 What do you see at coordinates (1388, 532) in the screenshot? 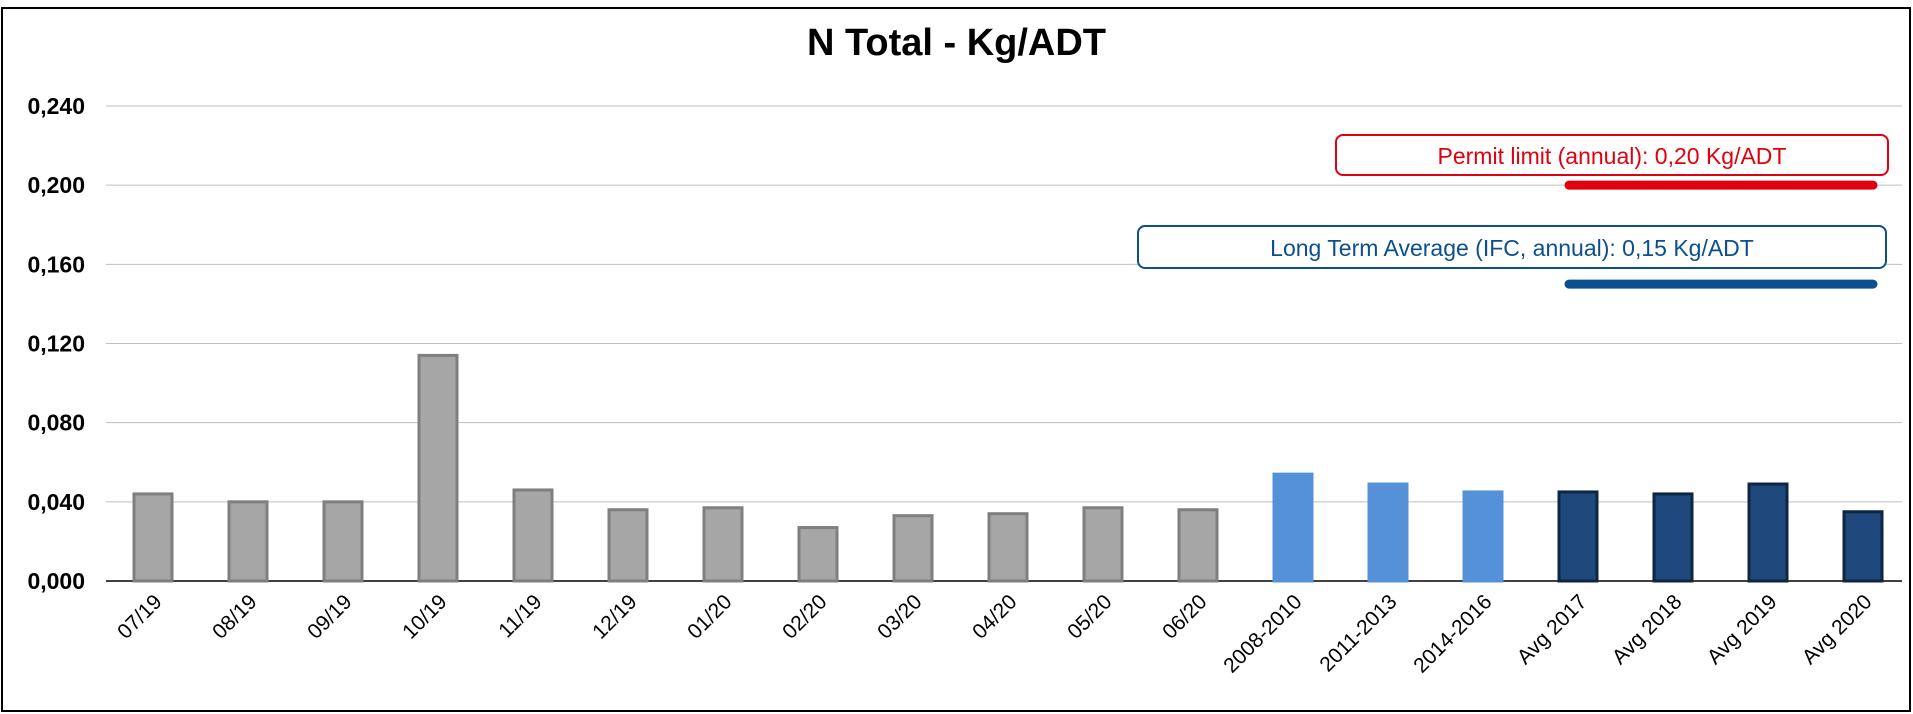
I see `bar-2011-2013` at bounding box center [1388, 532].